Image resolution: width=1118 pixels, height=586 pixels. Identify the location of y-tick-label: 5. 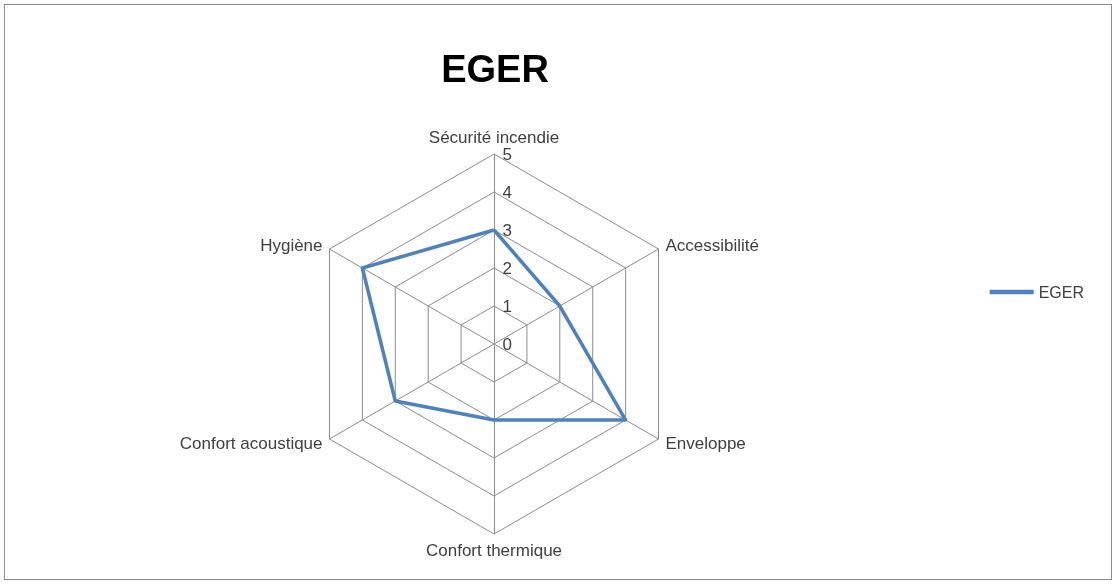
(507, 154).